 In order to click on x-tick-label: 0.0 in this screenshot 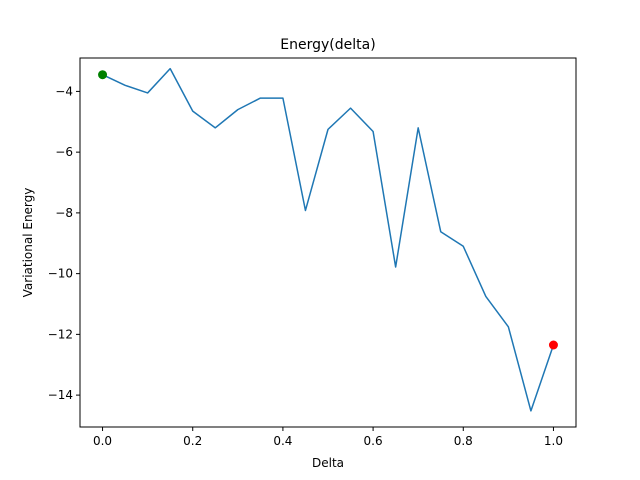, I will do `click(102, 441)`.